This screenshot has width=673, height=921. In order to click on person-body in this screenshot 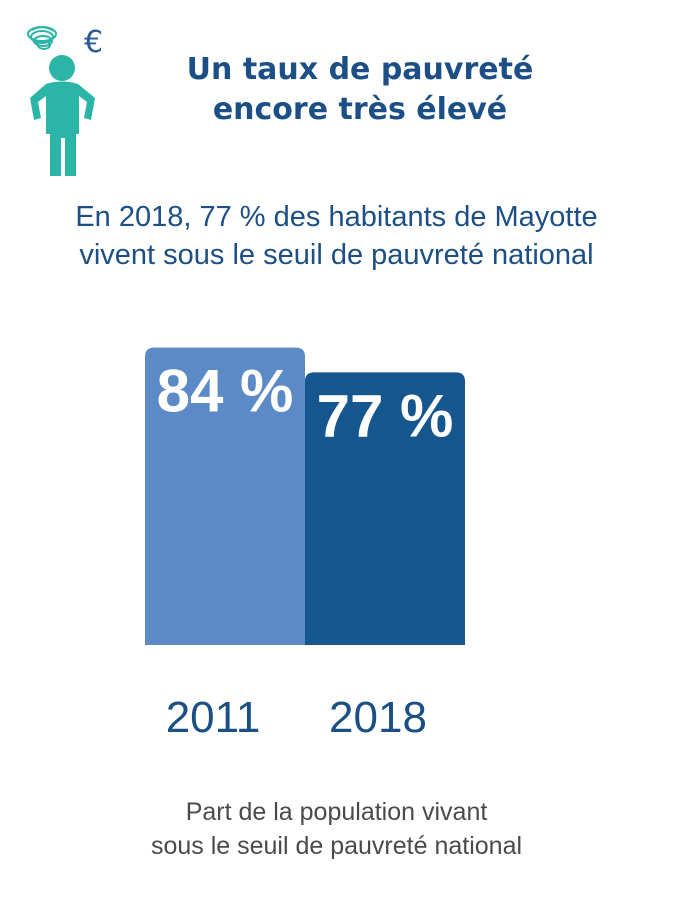, I will do `click(62, 128)`.